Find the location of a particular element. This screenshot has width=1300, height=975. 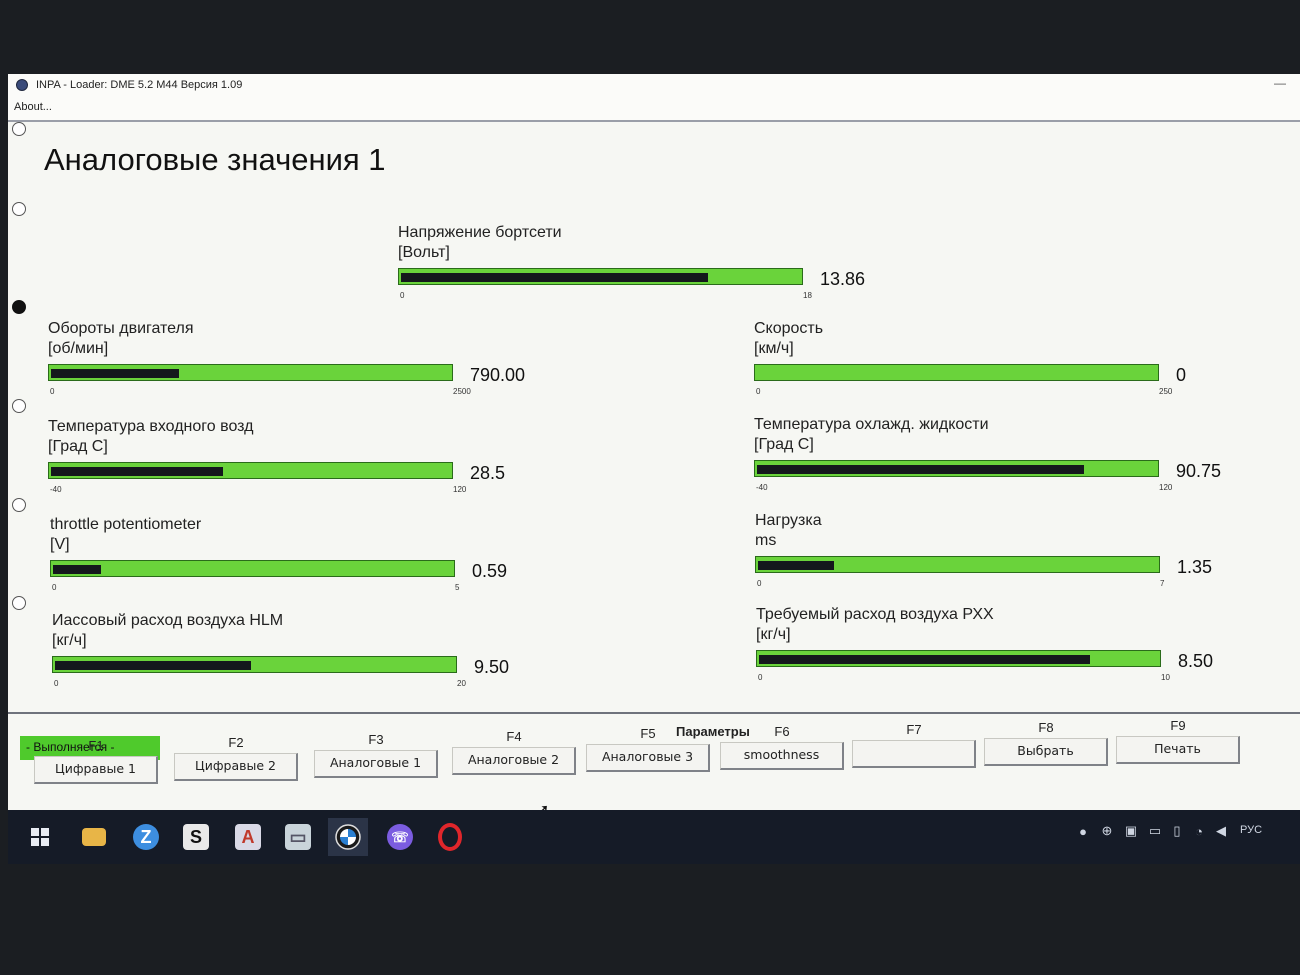

f8-select-button: Выбрать is located at coordinates (1046, 752).